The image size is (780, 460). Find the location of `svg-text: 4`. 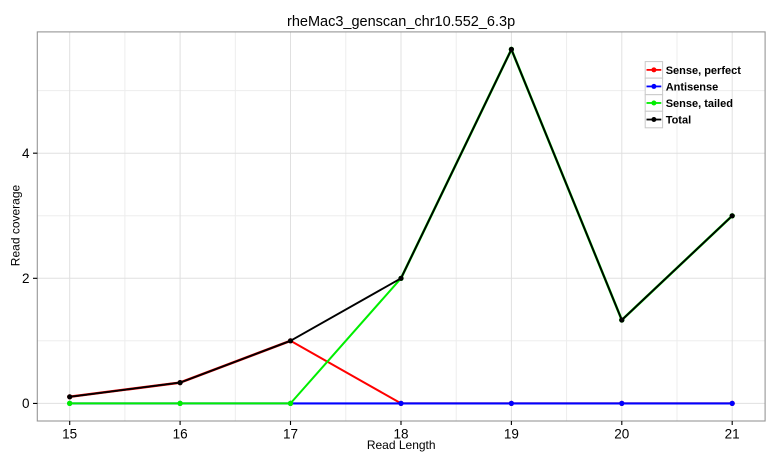

svg-text: 4 is located at coordinates (26, 153).